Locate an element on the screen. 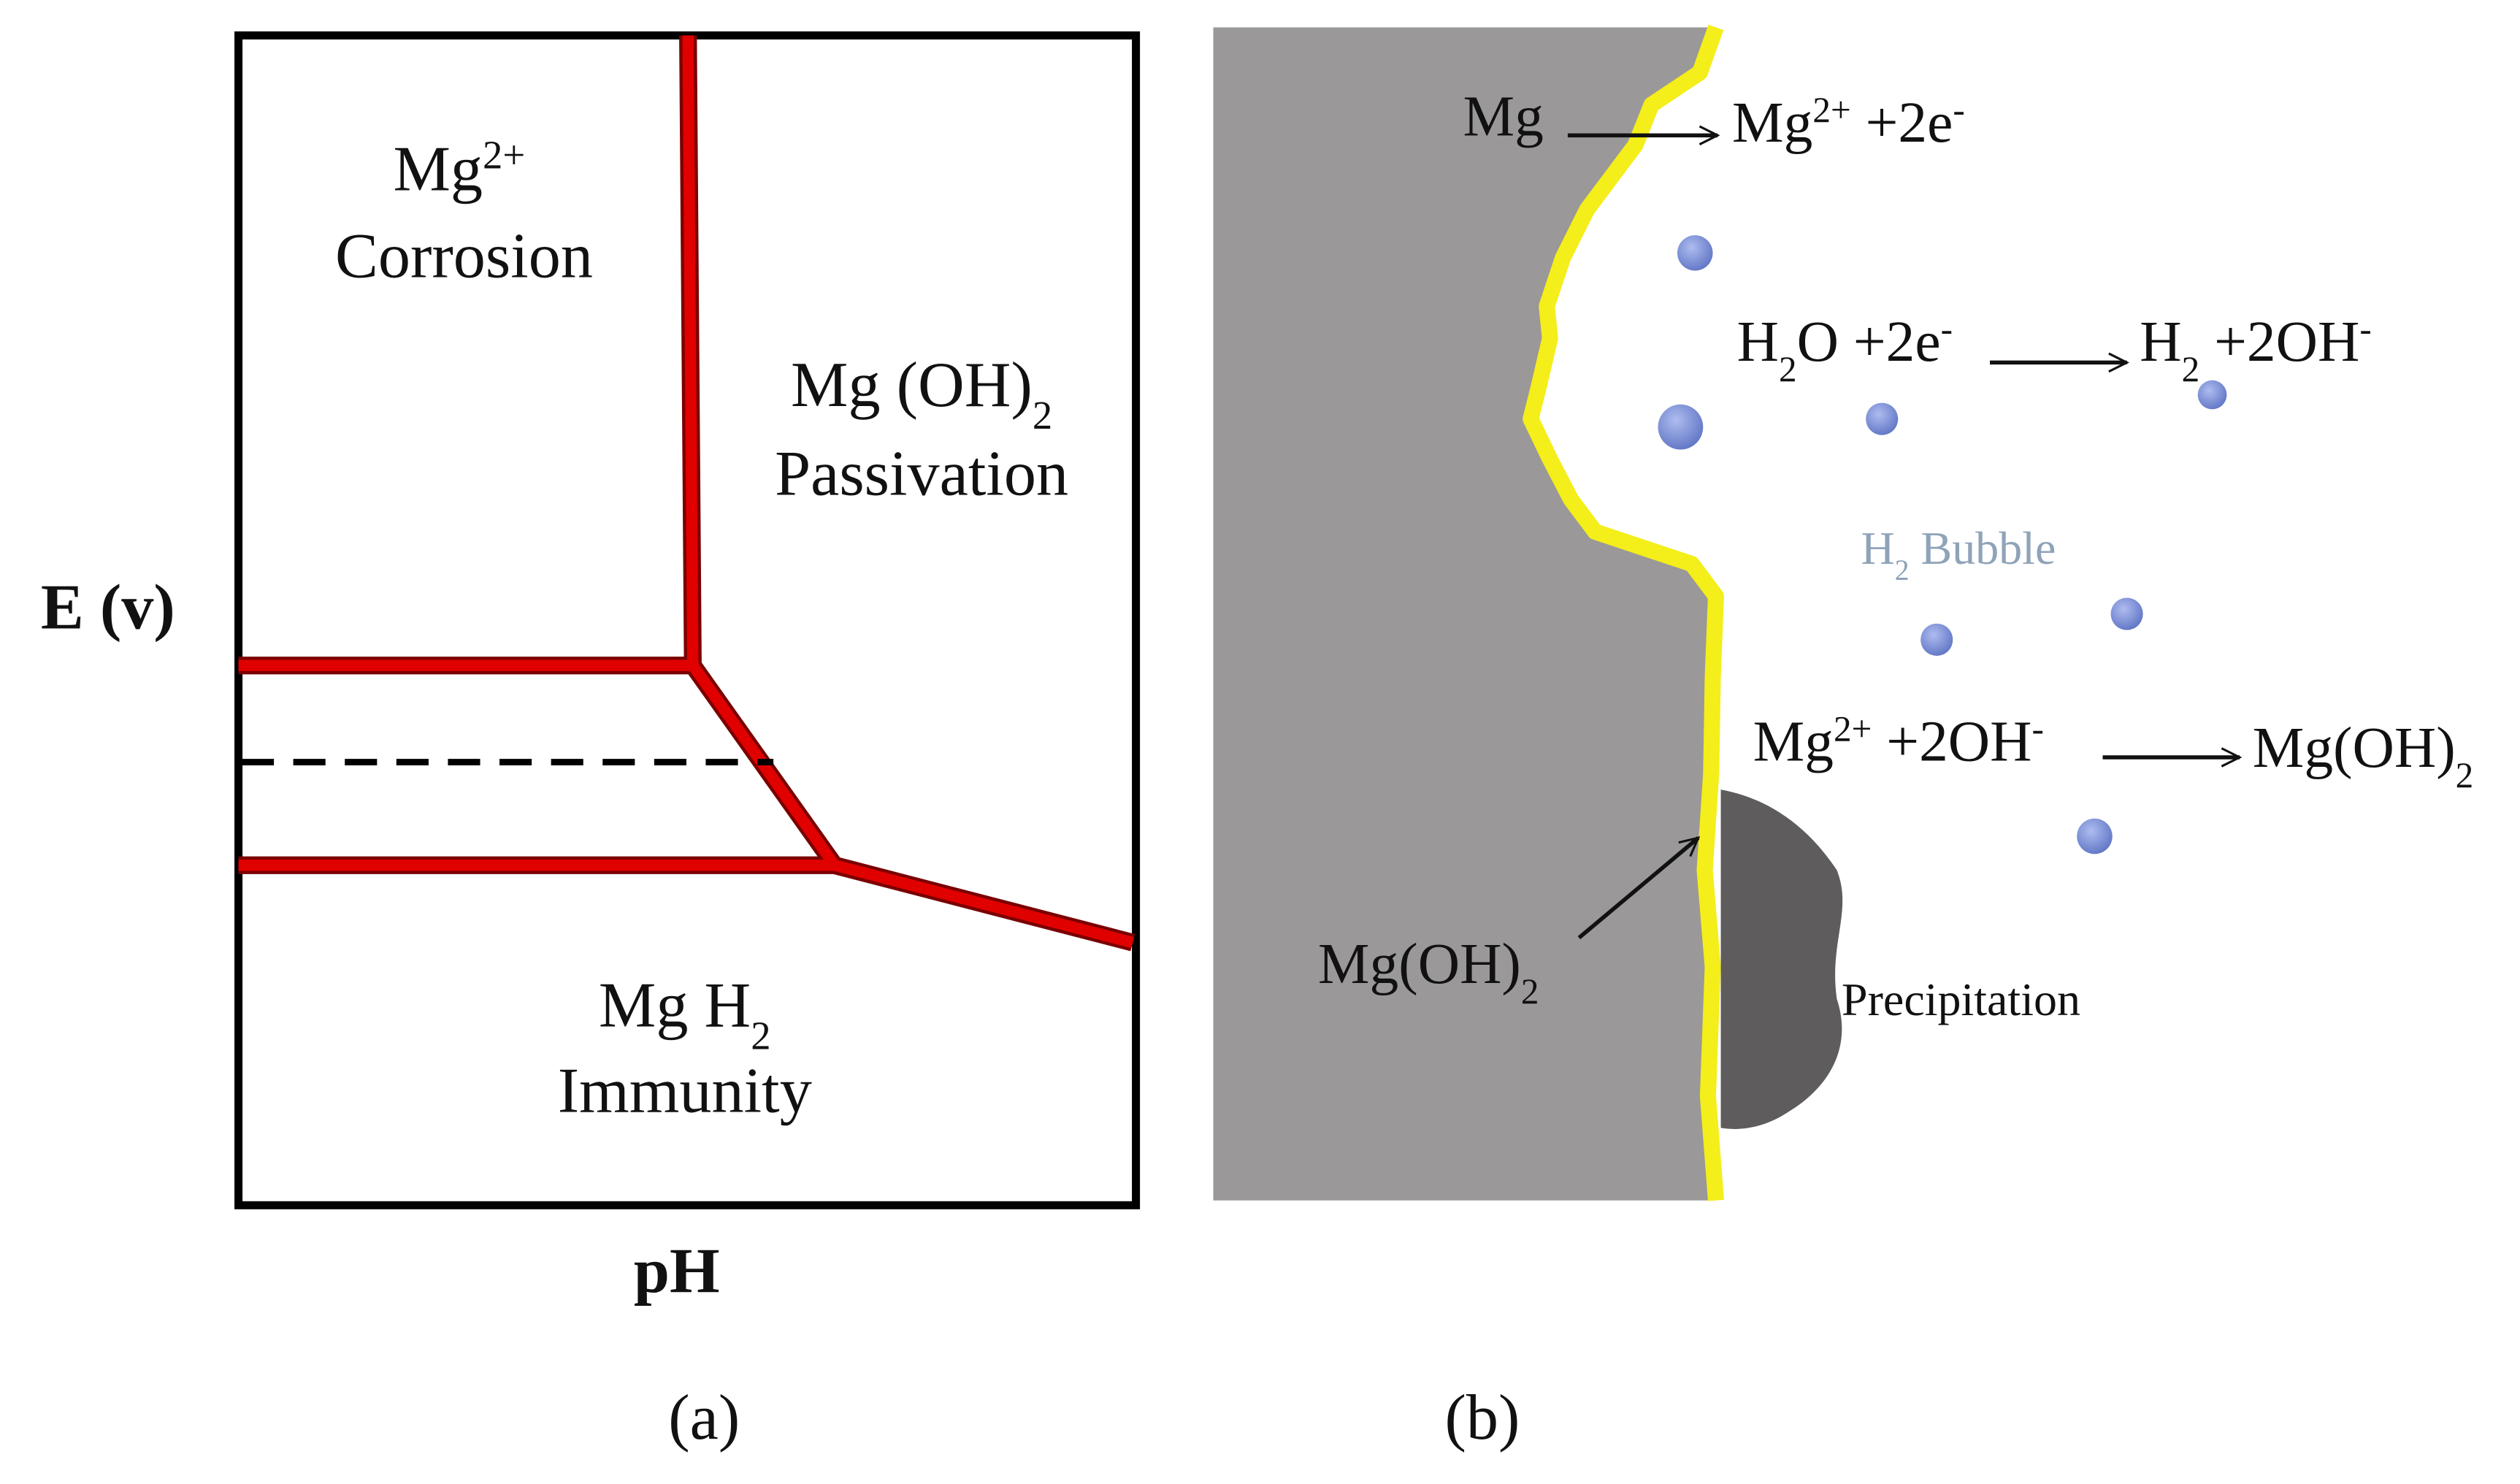  equation-text: H2 +2OH- is located at coordinates (2255, 349).